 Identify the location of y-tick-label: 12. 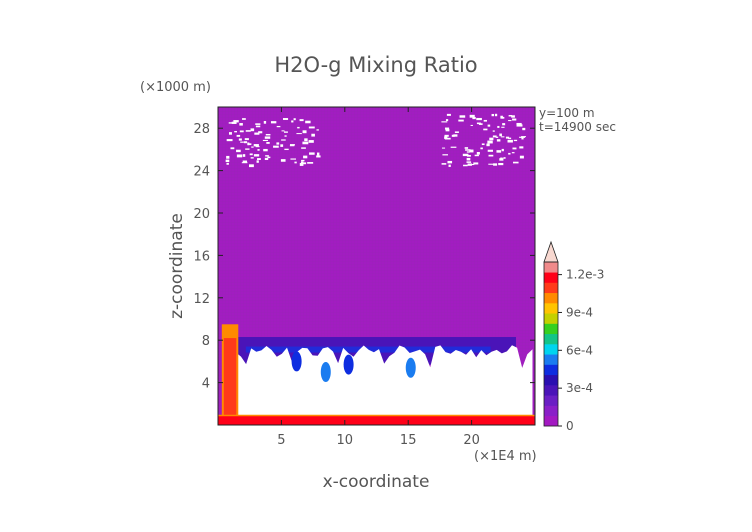
(201, 299).